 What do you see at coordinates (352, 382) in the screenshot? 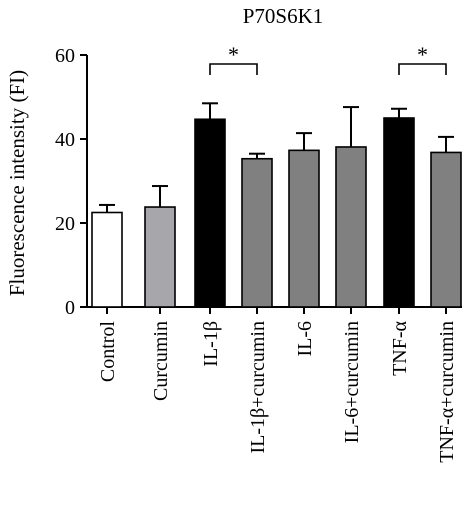
I see `x-tick-label: IL-6+curcumin` at bounding box center [352, 382].